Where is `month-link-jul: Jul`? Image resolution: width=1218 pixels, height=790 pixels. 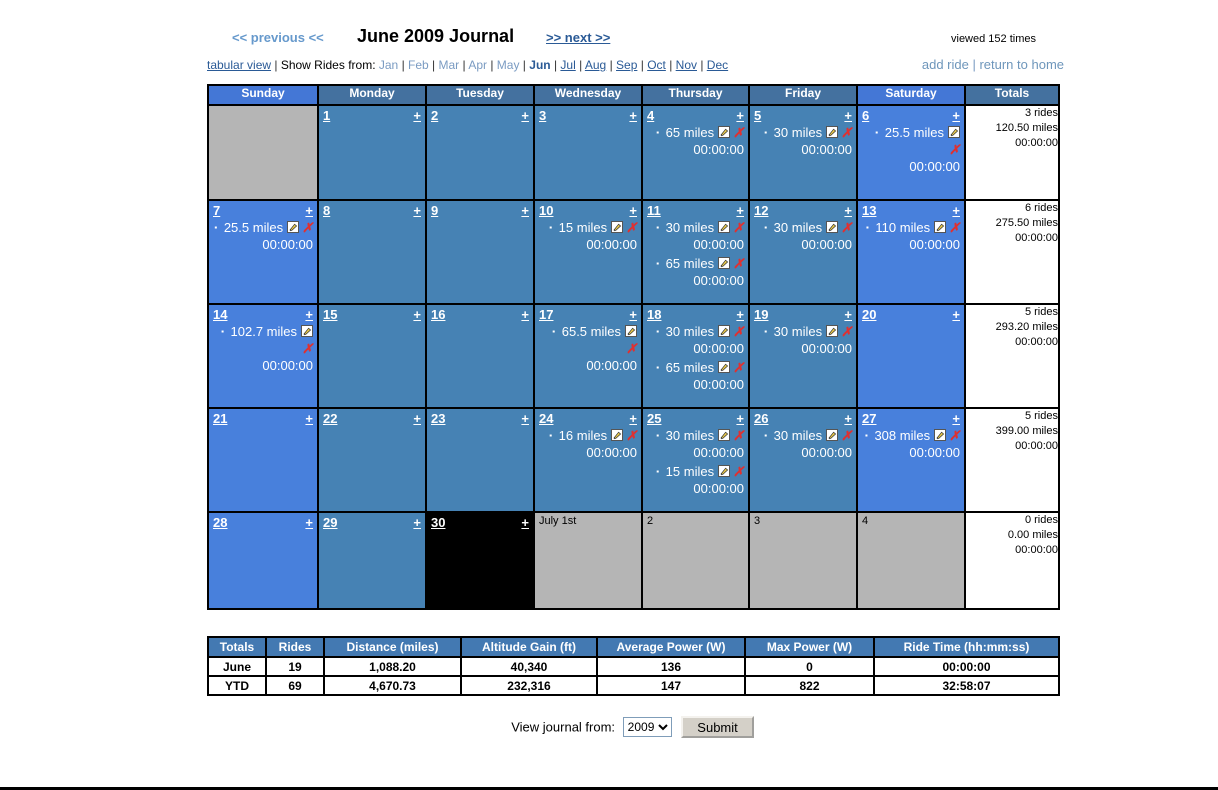 month-link-jul: Jul is located at coordinates (568, 65).